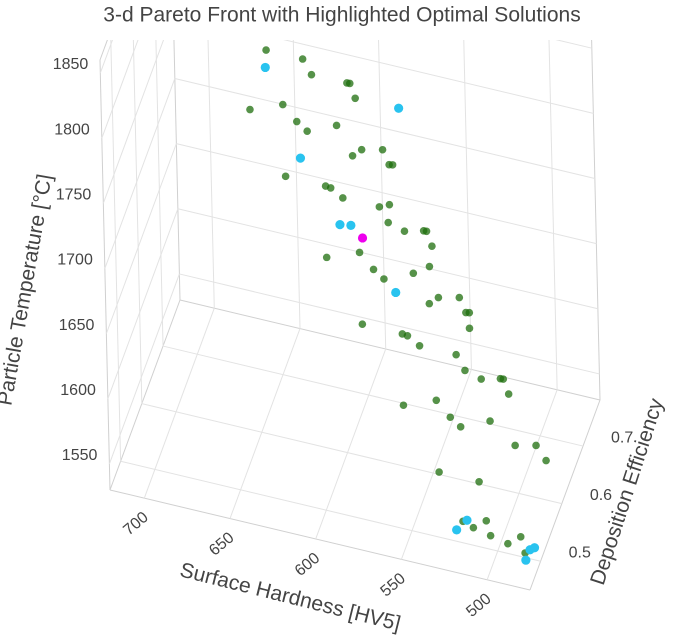 This screenshot has width=685, height=642. Describe the element at coordinates (75, 260) in the screenshot. I see `z-tick-label: 1700` at that location.